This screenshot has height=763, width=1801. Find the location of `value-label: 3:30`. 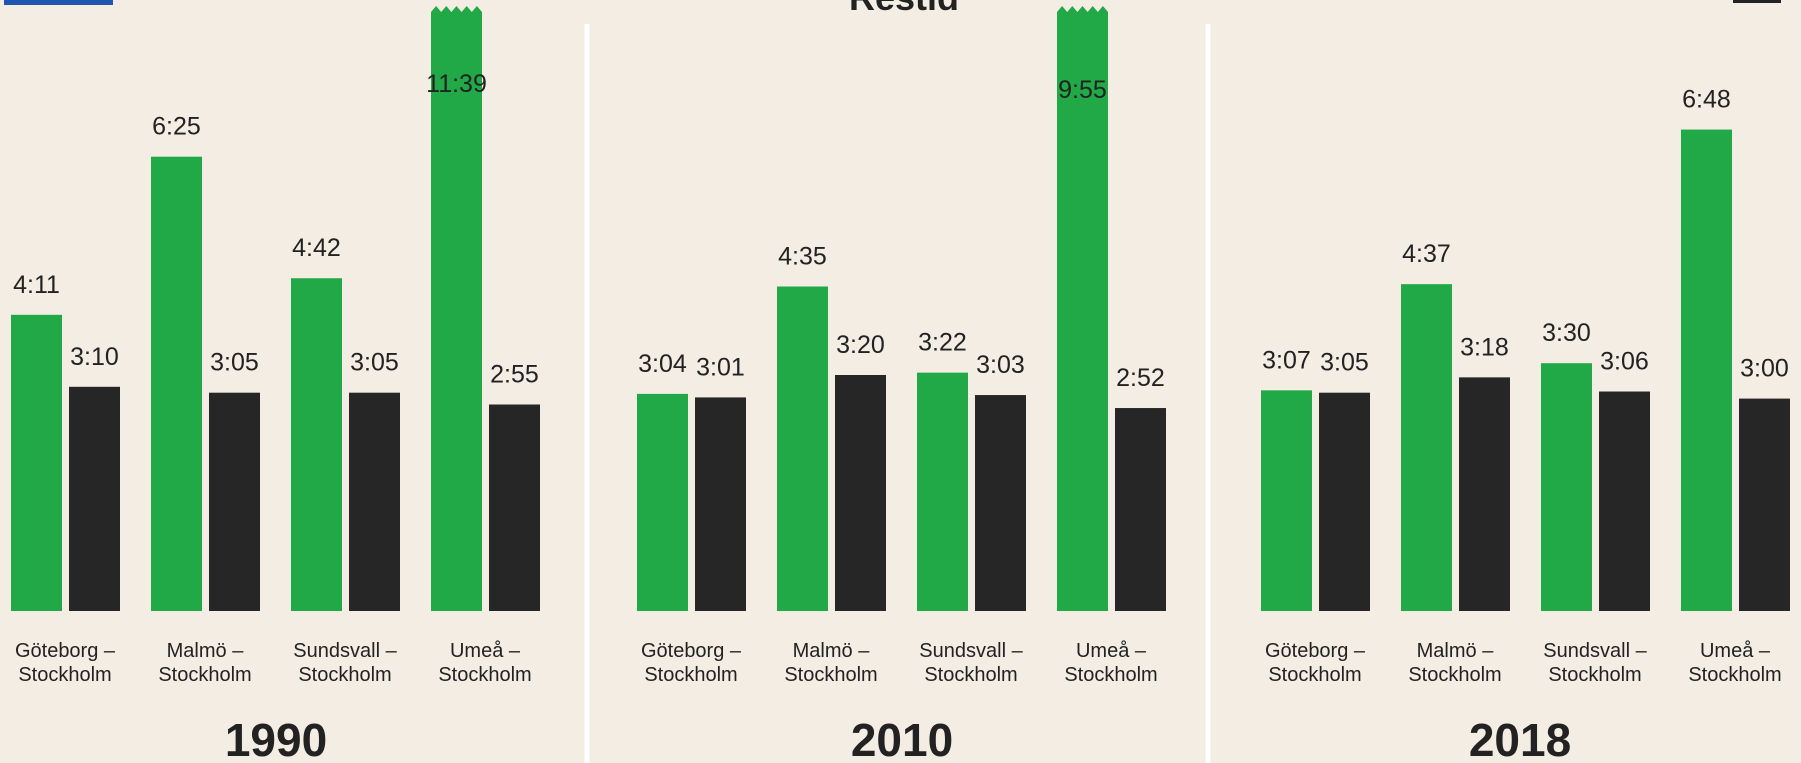

value-label: 3:30 is located at coordinates (1566, 333).